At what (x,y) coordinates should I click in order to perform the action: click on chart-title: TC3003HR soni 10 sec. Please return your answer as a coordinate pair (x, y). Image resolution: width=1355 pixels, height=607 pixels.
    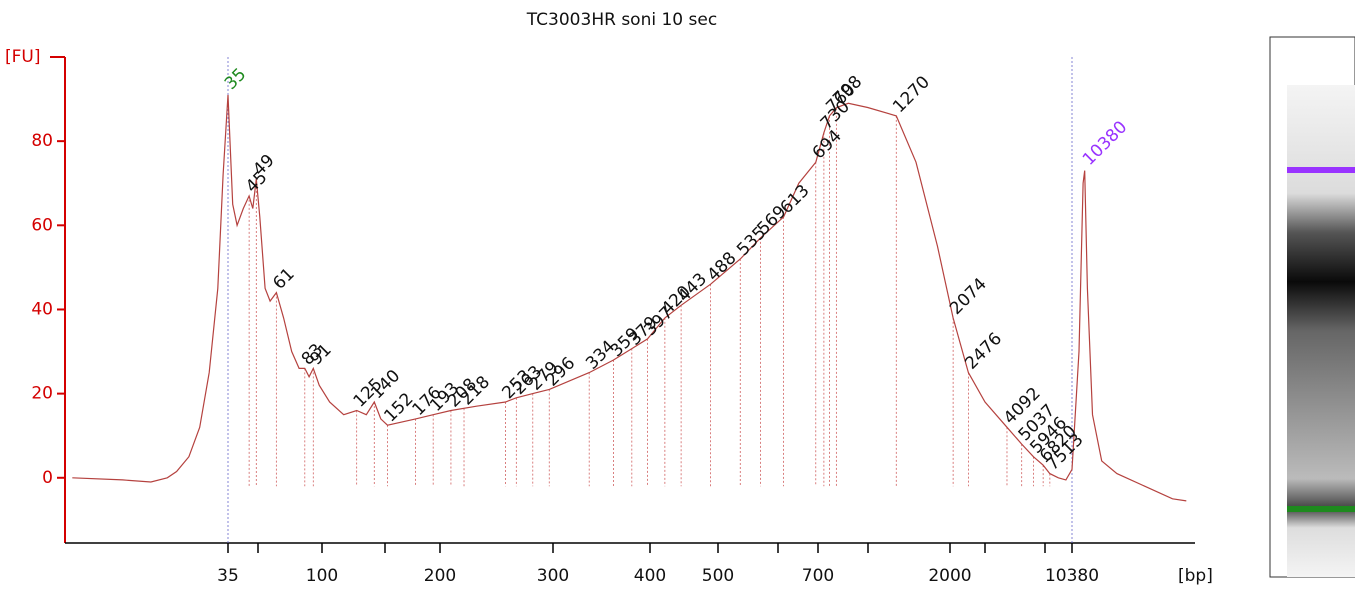
    Looking at the image, I should click on (621, 20).